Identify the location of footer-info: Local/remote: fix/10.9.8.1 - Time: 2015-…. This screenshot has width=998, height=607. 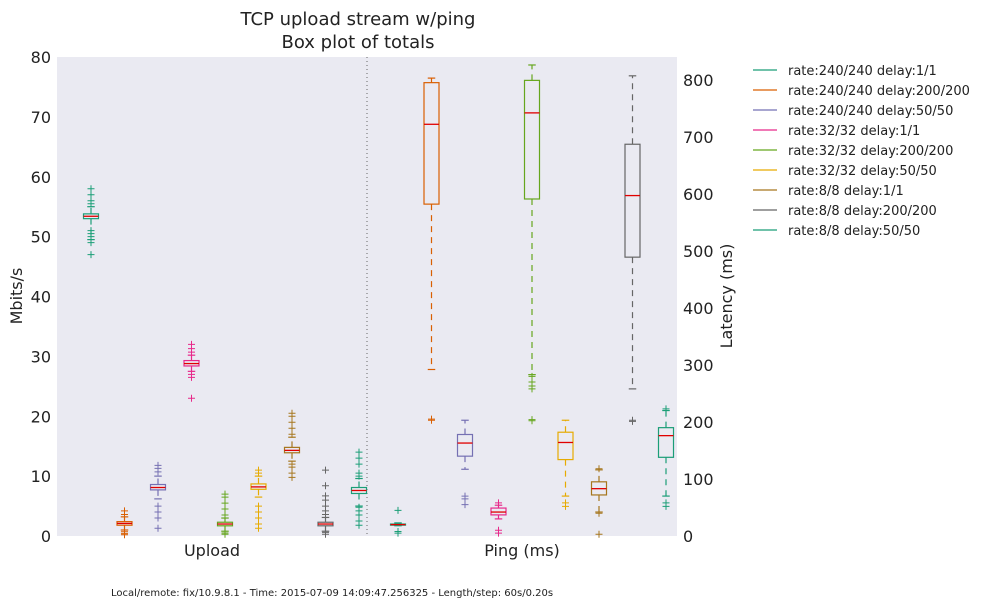
(332, 593).